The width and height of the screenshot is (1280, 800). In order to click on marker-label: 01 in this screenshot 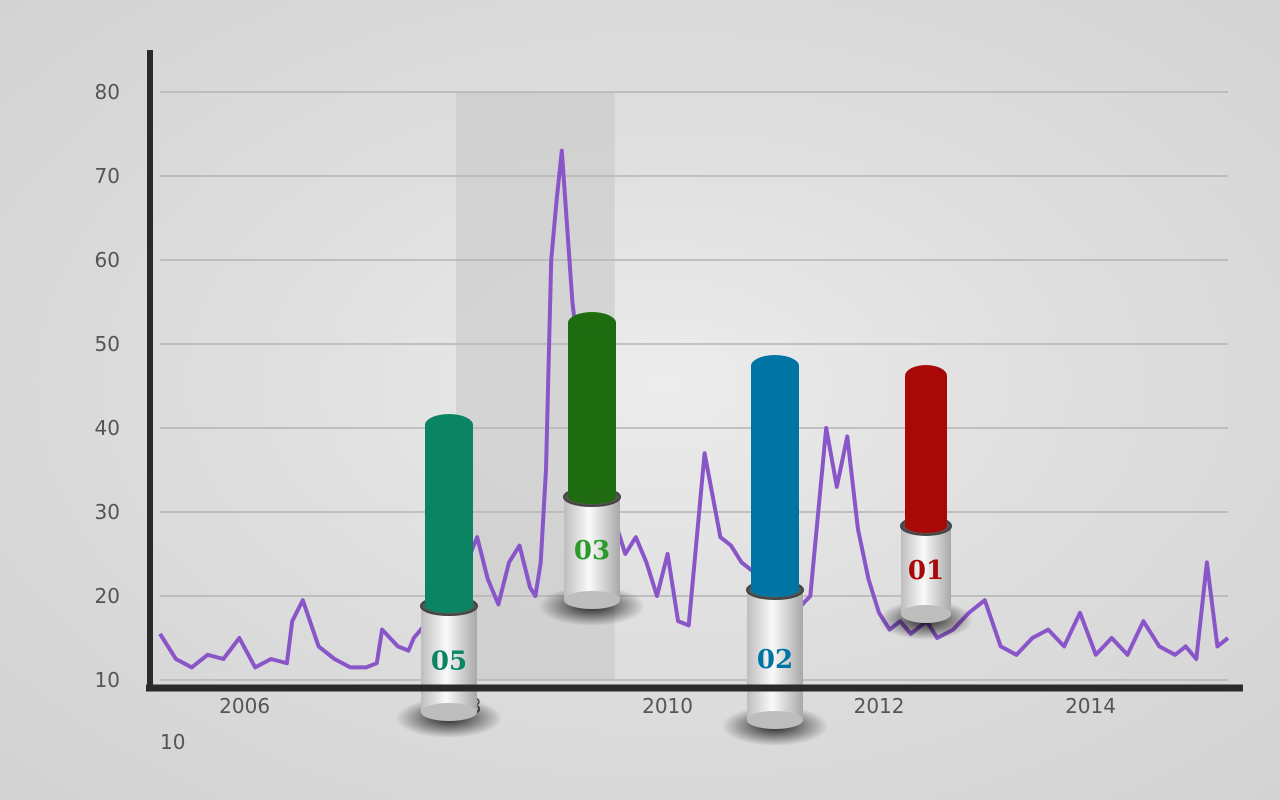, I will do `click(926, 571)`.